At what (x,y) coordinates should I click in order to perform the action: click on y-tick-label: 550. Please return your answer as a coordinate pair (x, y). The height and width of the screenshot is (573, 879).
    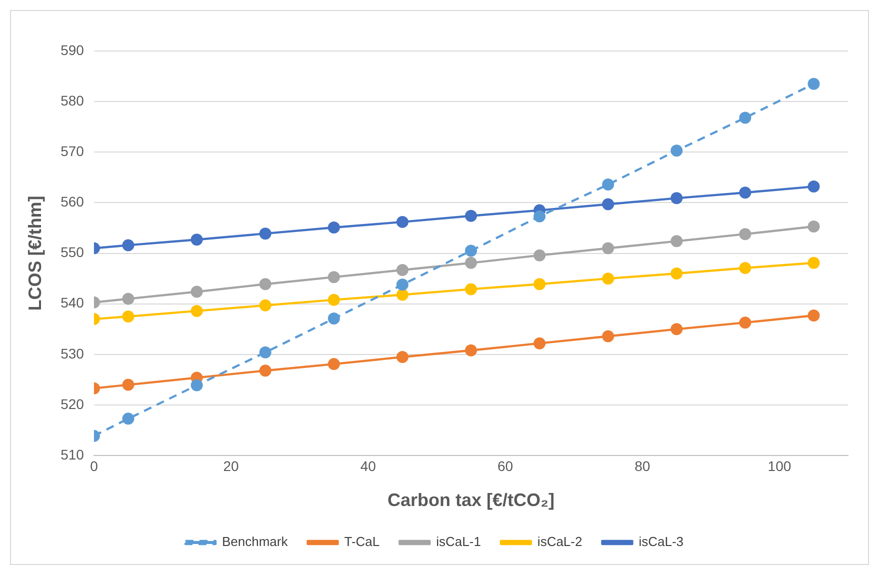
    Looking at the image, I should click on (72, 252).